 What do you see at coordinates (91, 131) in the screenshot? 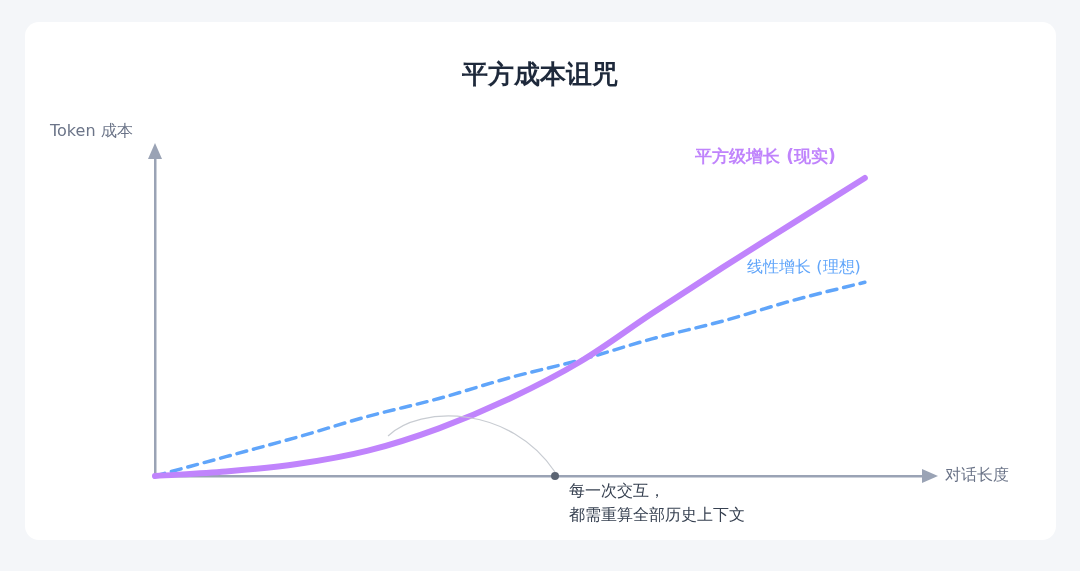
I see `y-axis-title: Token 成本` at bounding box center [91, 131].